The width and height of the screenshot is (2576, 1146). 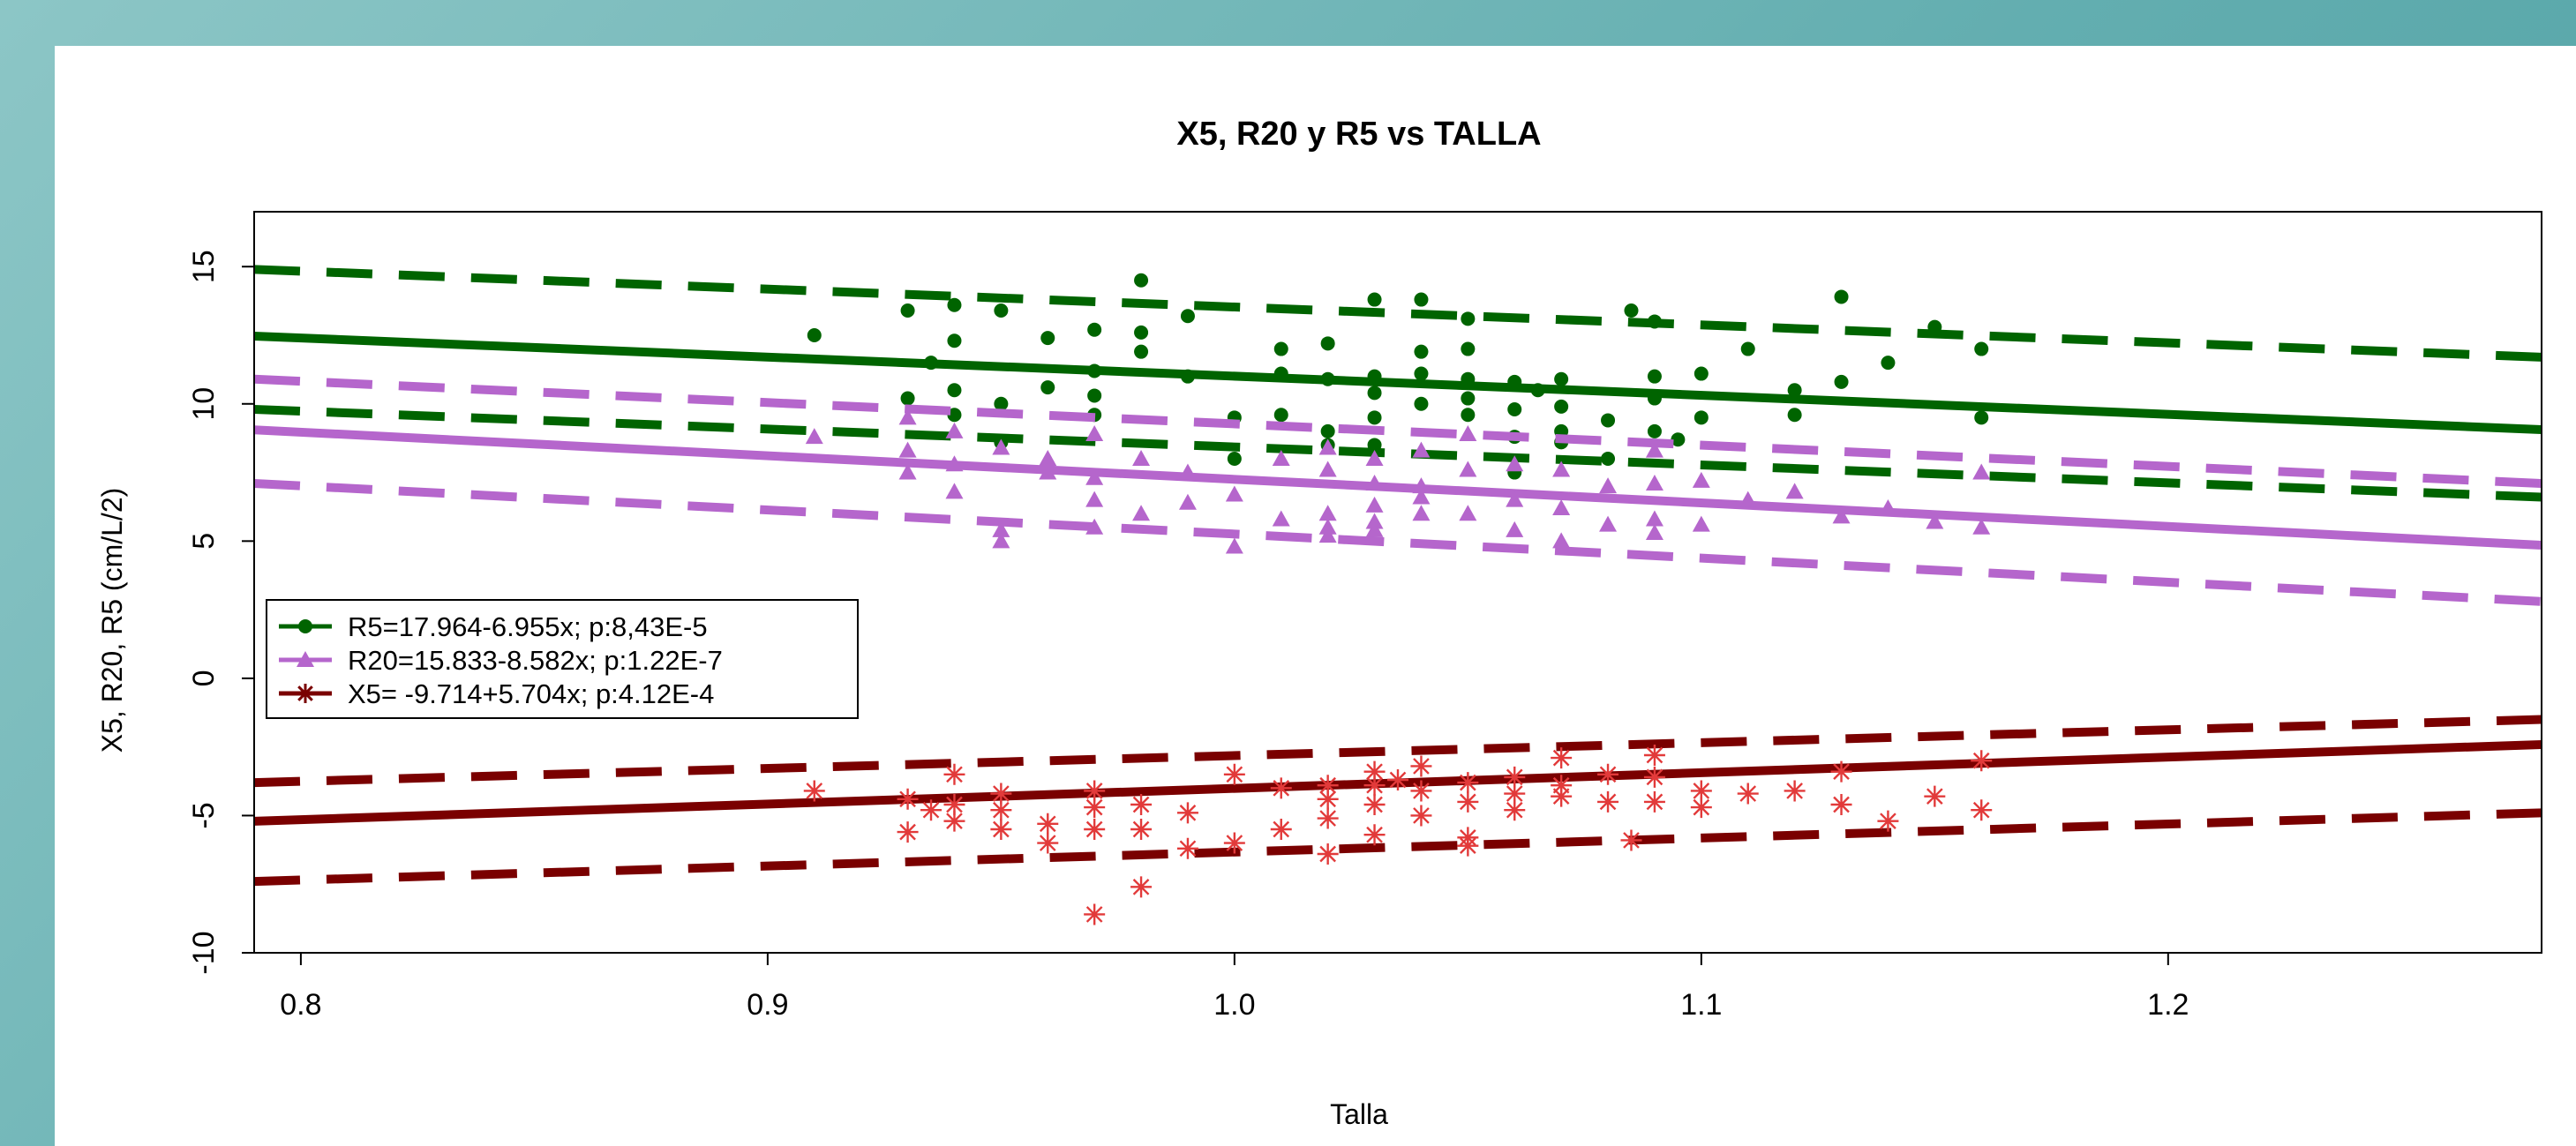 What do you see at coordinates (562, 659) in the screenshot?
I see `legend-box` at bounding box center [562, 659].